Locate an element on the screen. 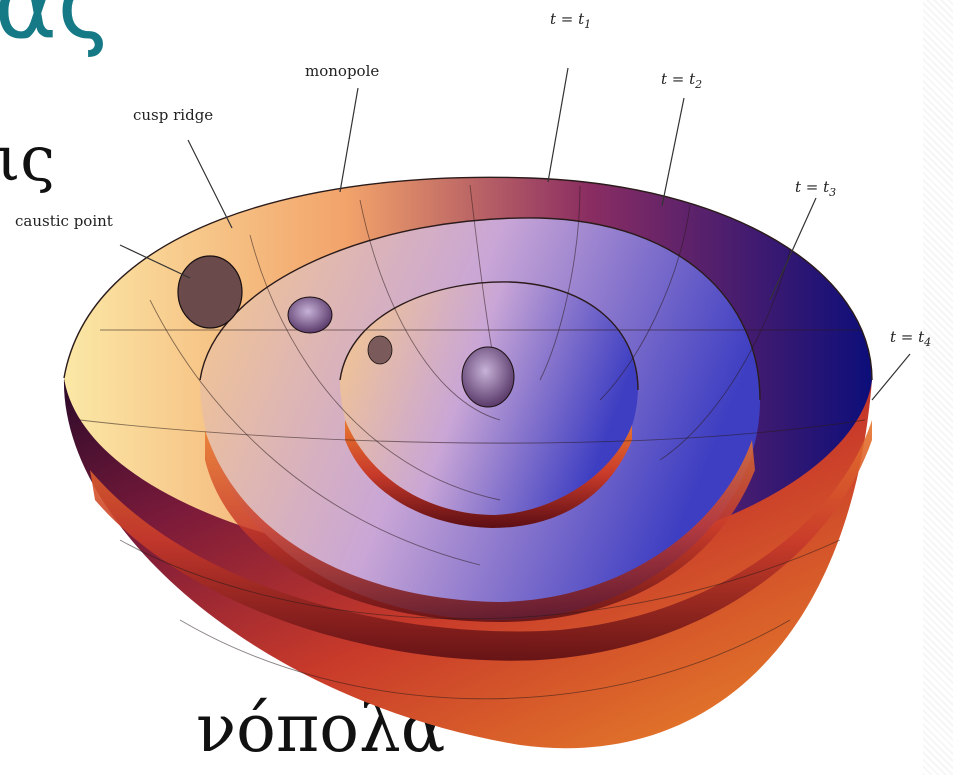 The image size is (953, 775). caustic-point-mark is located at coordinates (210, 292).